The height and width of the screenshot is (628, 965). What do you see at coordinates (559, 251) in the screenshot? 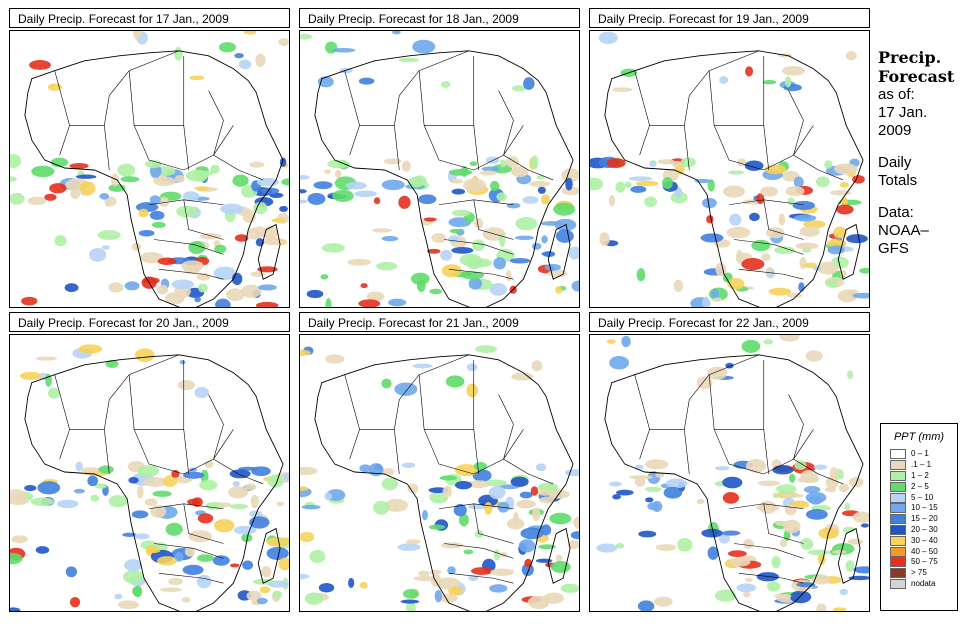
I see `madagascar-outline` at bounding box center [559, 251].